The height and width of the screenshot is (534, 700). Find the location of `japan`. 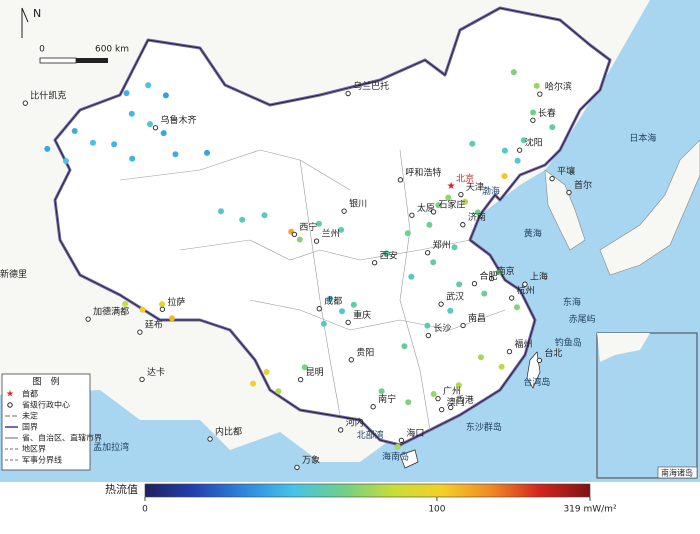

japan is located at coordinates (649, 207).